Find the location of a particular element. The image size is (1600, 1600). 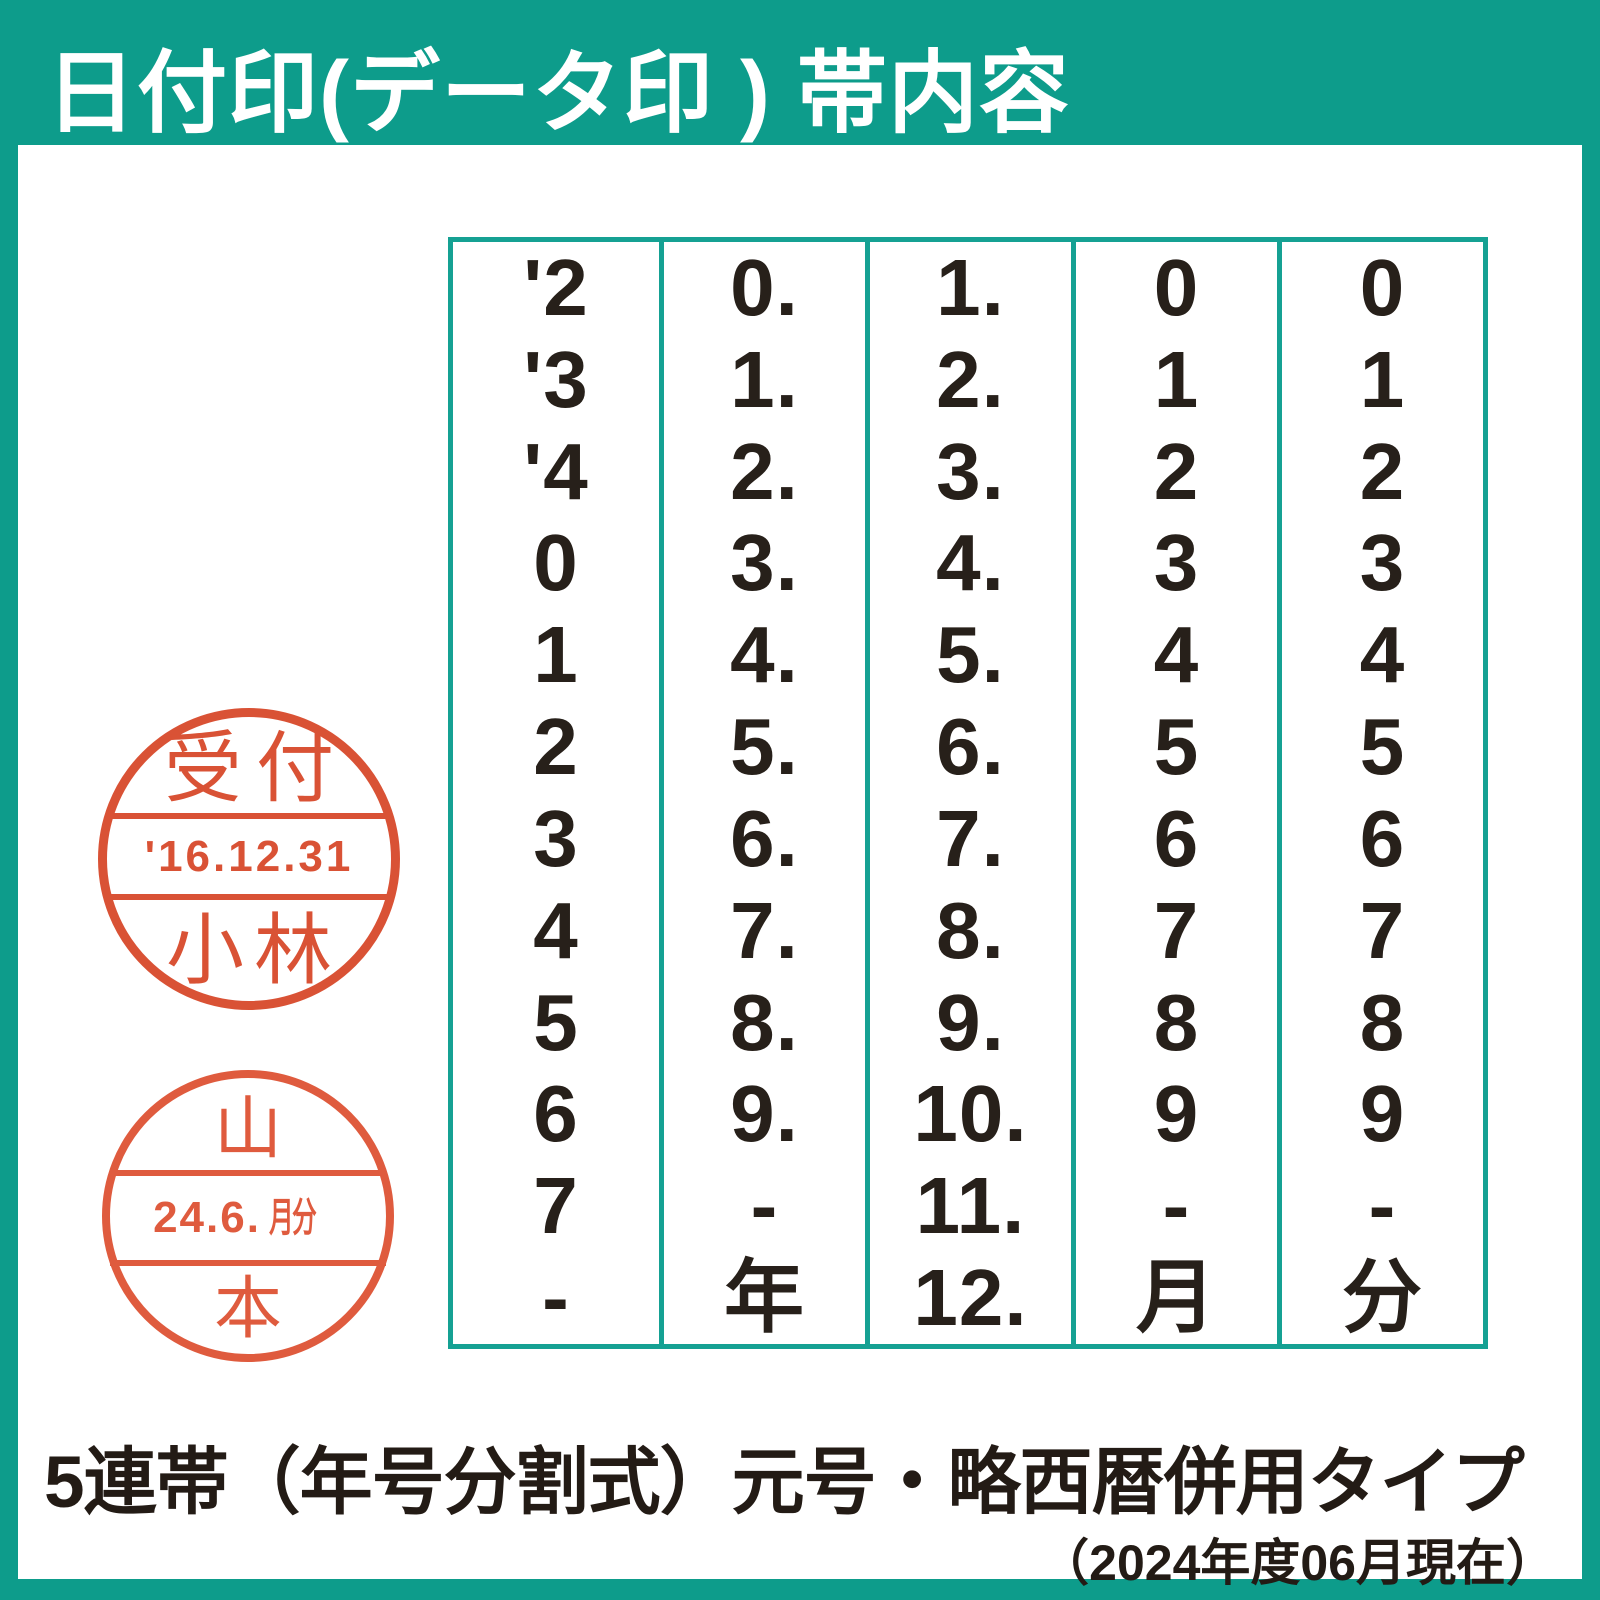

reception-date-stamp: 受付 '16.12.31 小林 is located at coordinates (249, 859).